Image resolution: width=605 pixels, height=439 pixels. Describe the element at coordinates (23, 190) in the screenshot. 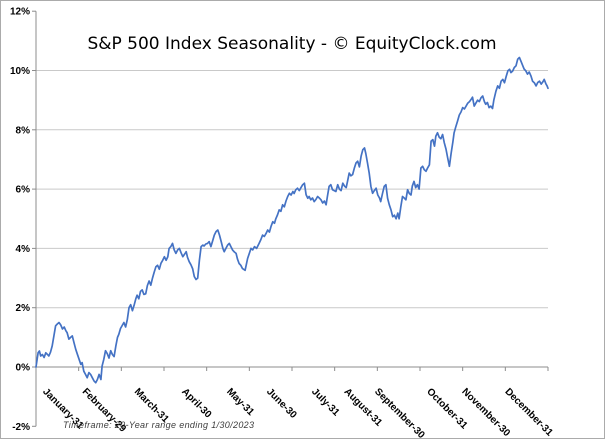

I see `y-axis-label: 6%` at that location.